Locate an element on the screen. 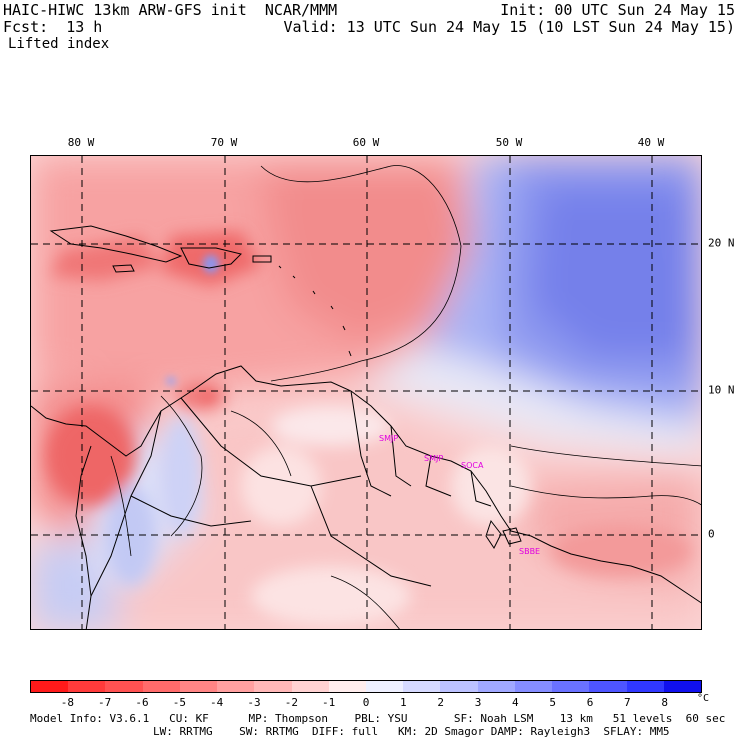 This screenshot has height=740, width=740. colorbar-tick-label: -5 is located at coordinates (179, 702).